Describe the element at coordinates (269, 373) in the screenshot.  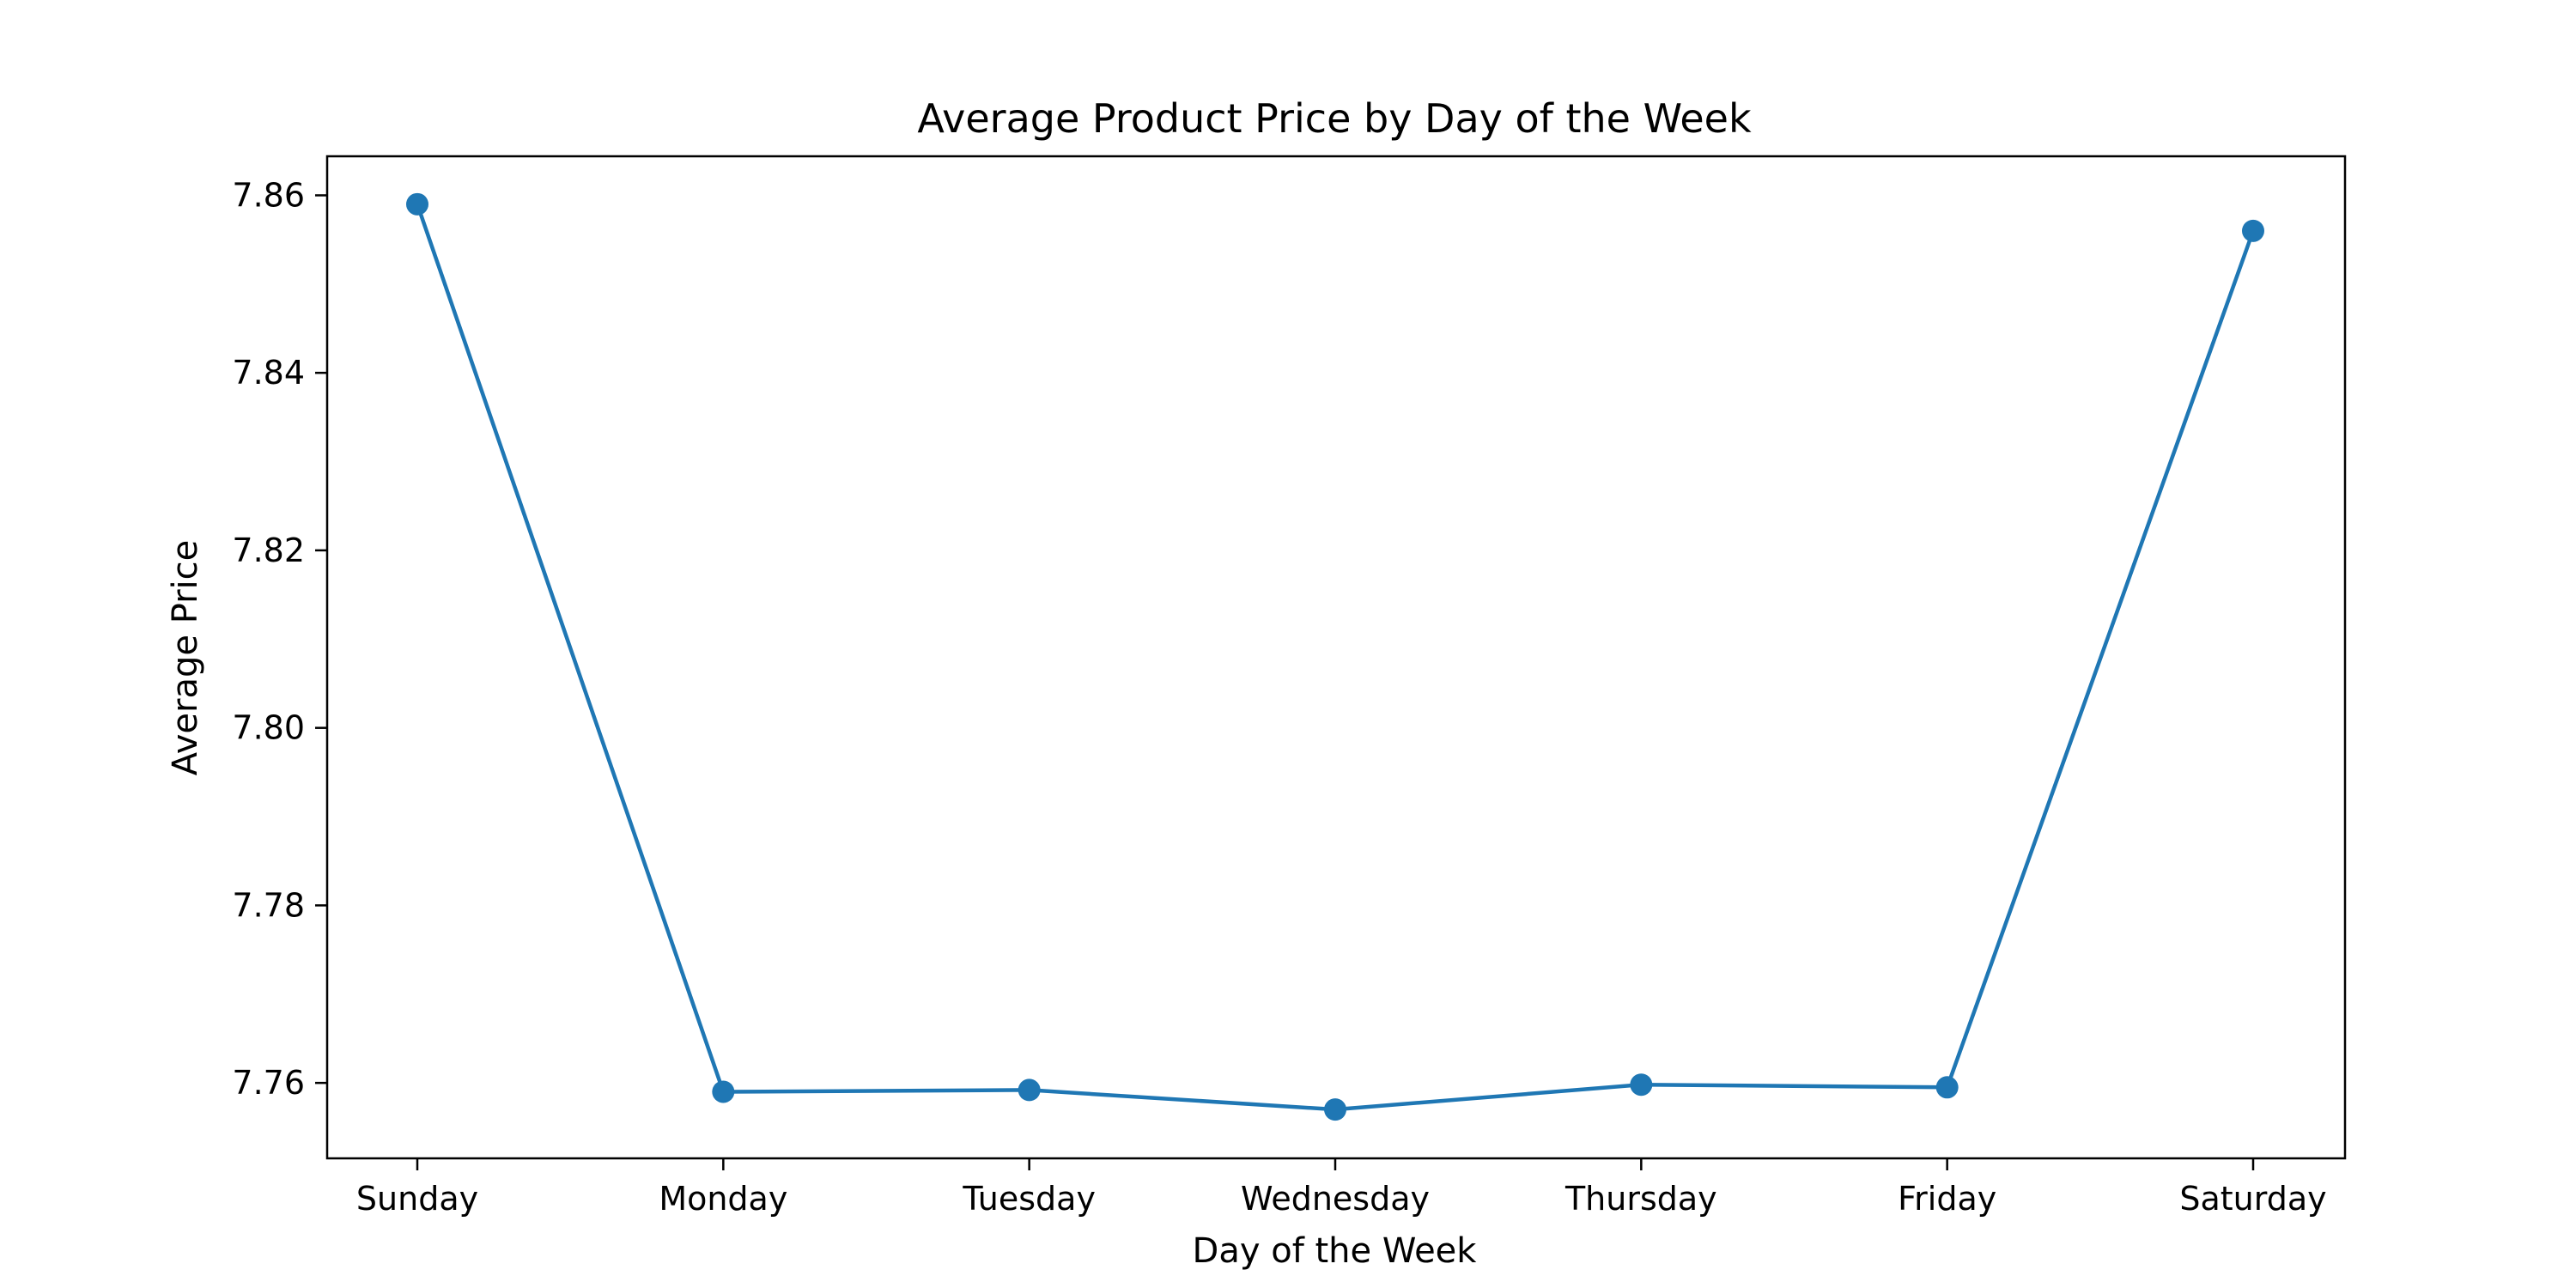
I see `y-tick-label: 7.84` at that location.